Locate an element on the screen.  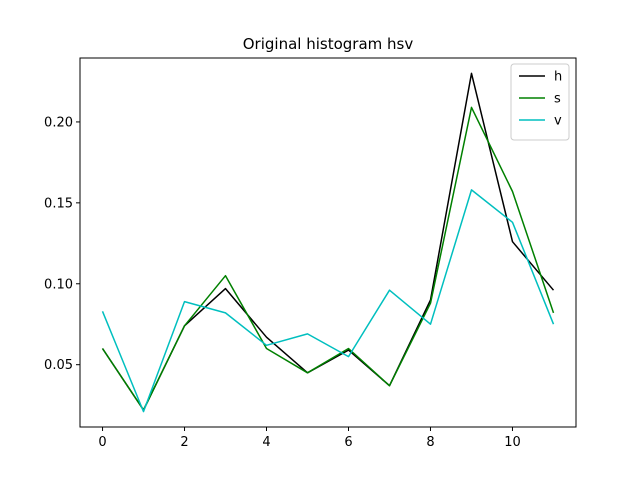
y-tick-label: 0.15 is located at coordinates (58, 203).